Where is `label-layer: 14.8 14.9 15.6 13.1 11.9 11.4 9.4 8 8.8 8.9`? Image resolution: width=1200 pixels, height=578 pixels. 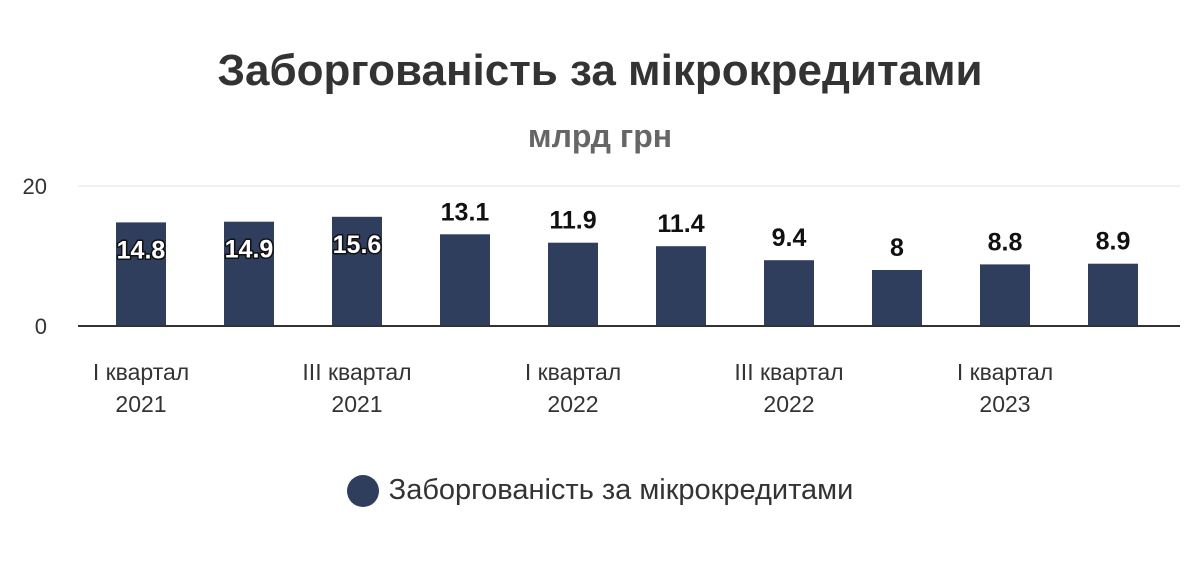 label-layer: 14.8 14.9 15.6 13.1 11.9 11.4 9.4 8 8.8 8.9 is located at coordinates (623, 232).